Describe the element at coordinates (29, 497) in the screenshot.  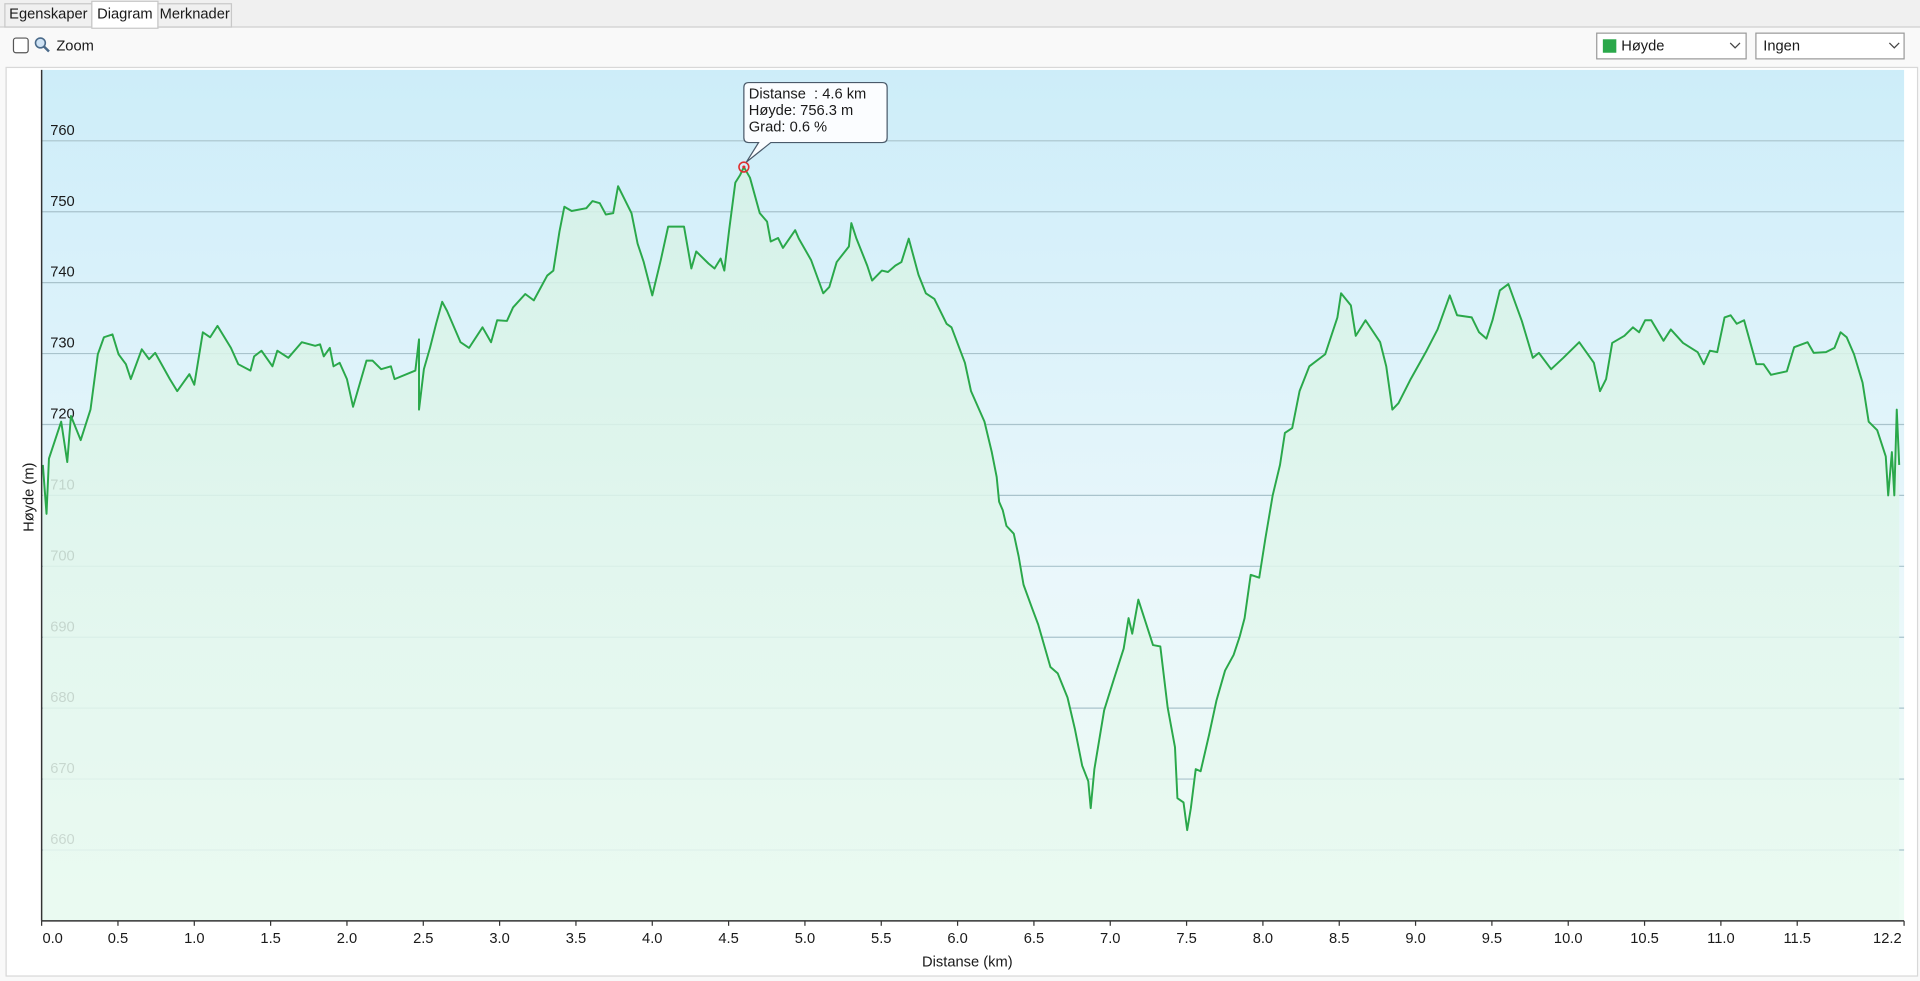
I see `y-axis-label: Høyde (m)` at that location.